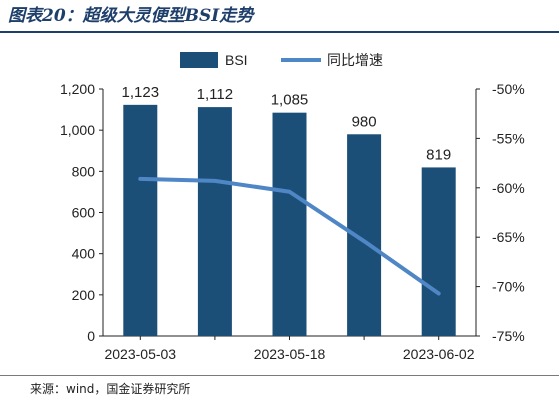 The image size is (559, 404). I want to click on figure-title: 图表20：超级大灵便型BSI走势, so click(131, 16).